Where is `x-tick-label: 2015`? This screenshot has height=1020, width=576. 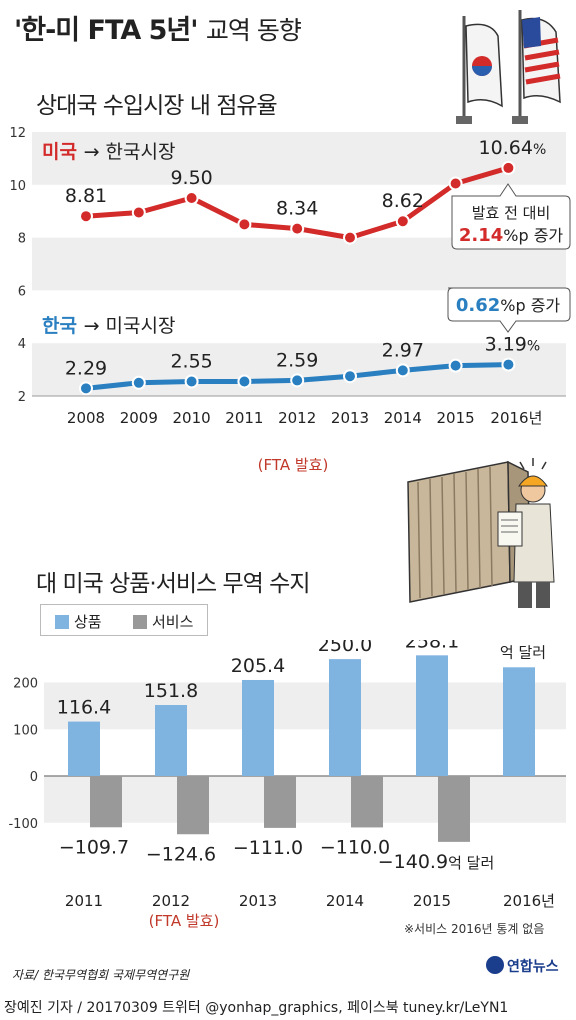
x-tick-label: 2015 is located at coordinates (456, 418).